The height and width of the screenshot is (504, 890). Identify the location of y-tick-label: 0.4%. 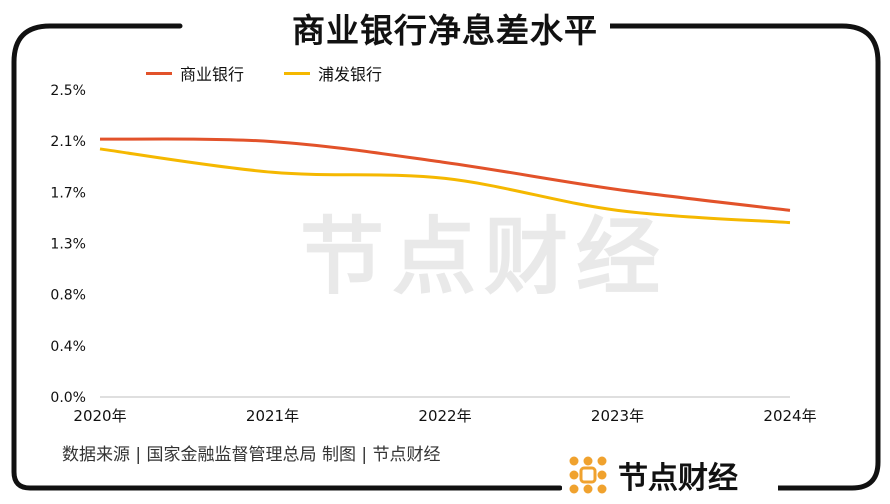
(68, 347).